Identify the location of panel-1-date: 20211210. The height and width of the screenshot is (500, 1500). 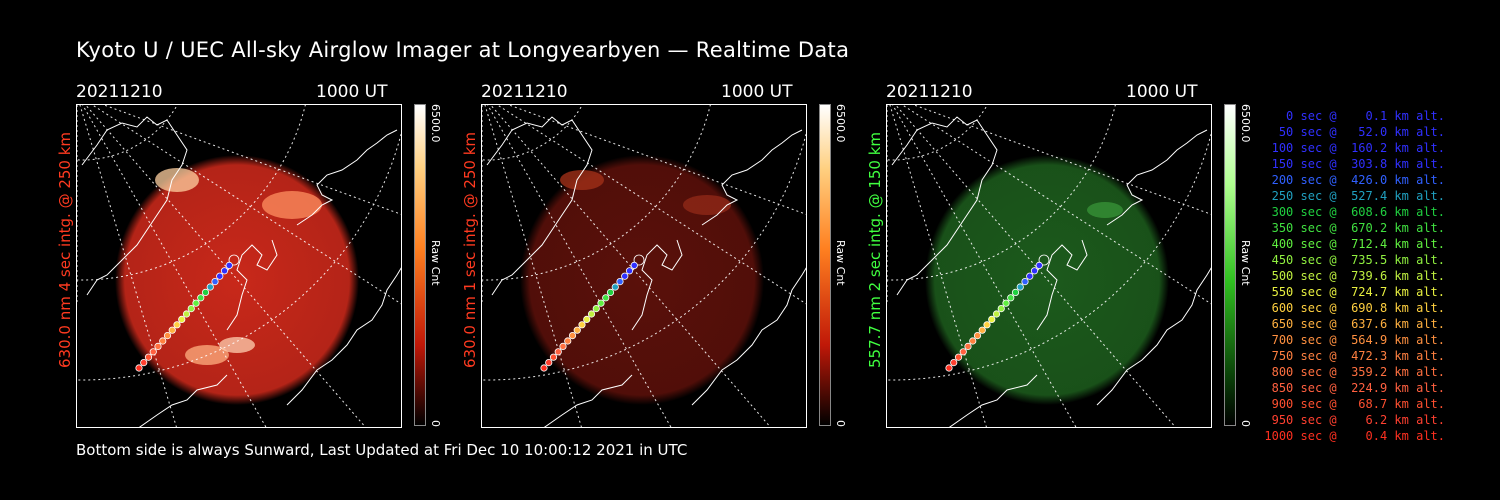
(119, 92).